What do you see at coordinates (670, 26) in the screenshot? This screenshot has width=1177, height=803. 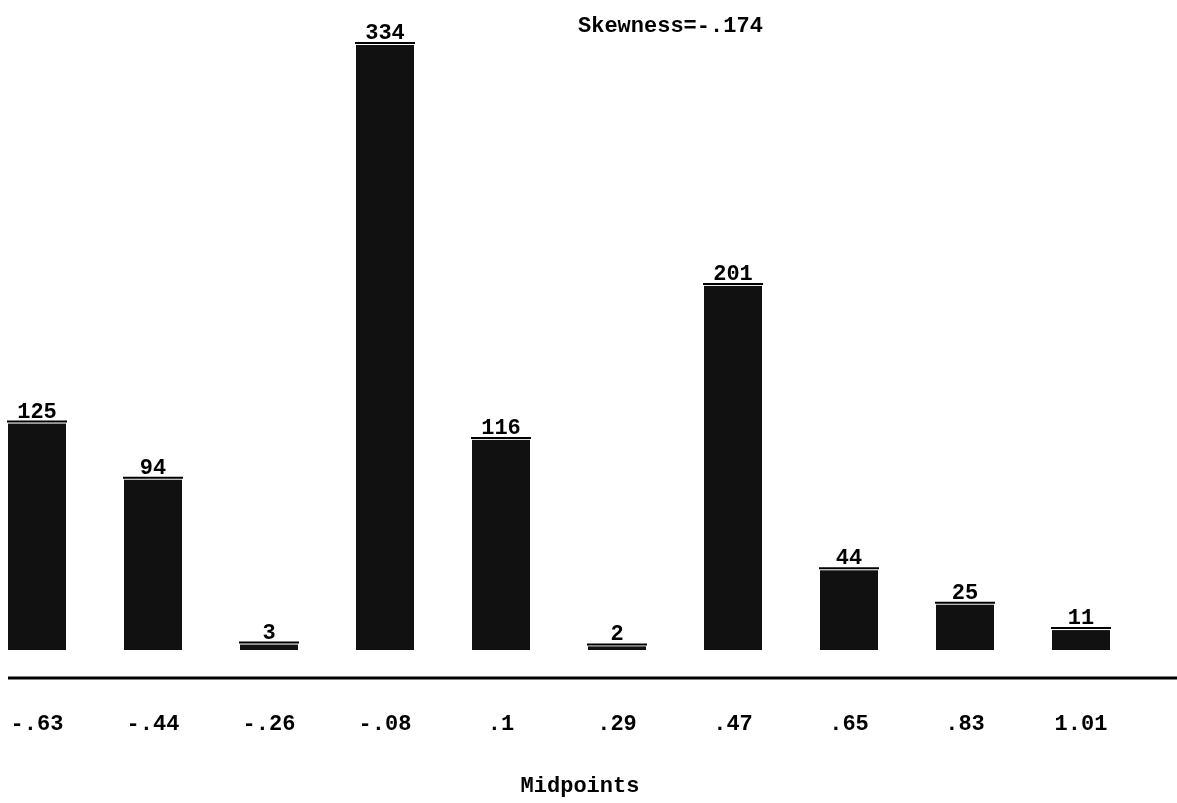 I see `text: Skewness=-.174` at bounding box center [670, 26].